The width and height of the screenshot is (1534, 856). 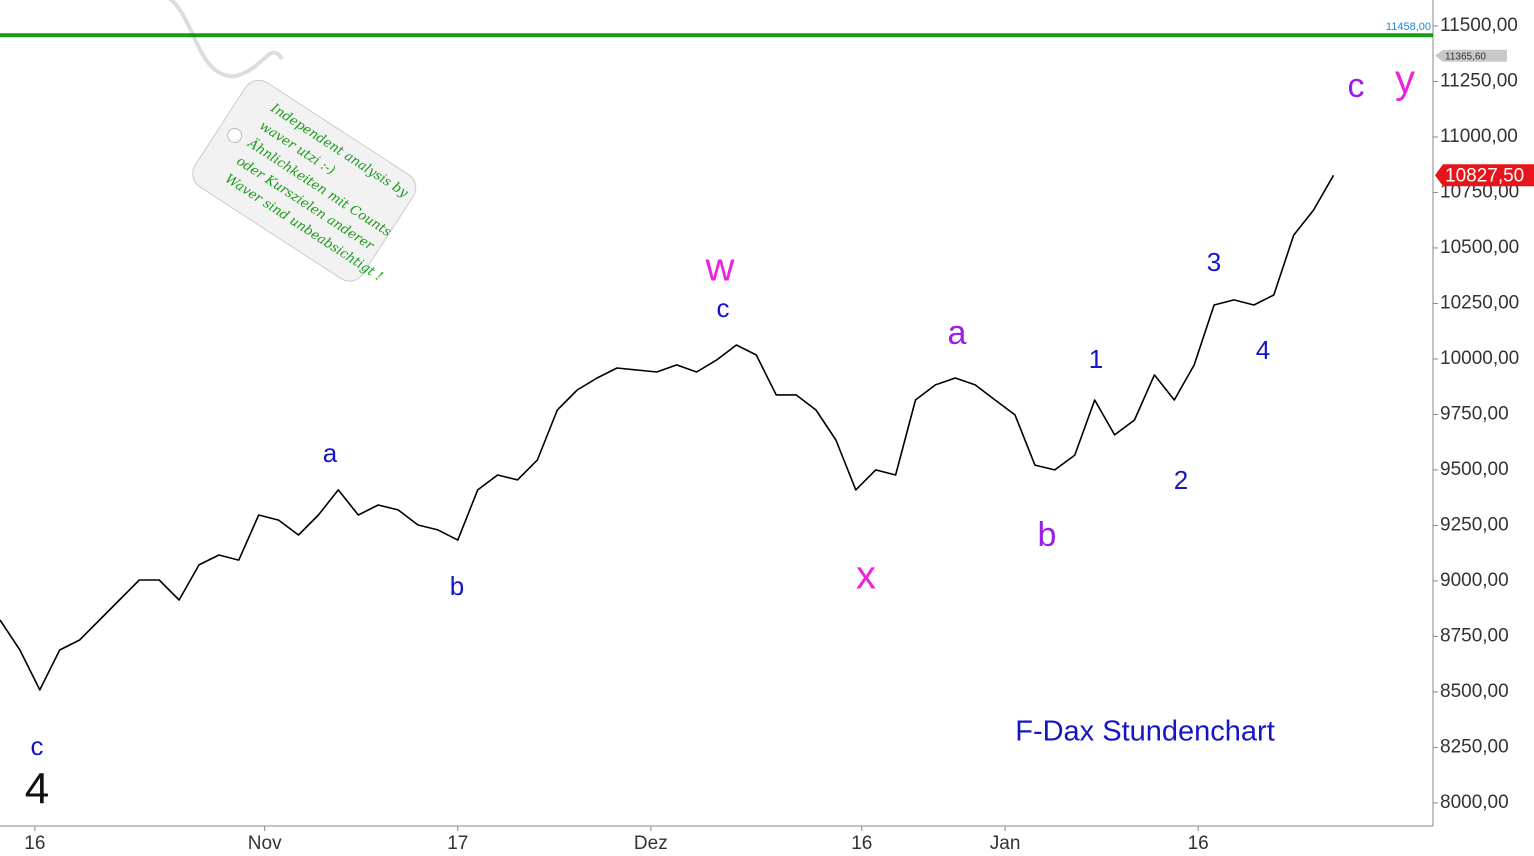 What do you see at coordinates (1474, 580) in the screenshot?
I see `y-tick-label: 9000,00` at bounding box center [1474, 580].